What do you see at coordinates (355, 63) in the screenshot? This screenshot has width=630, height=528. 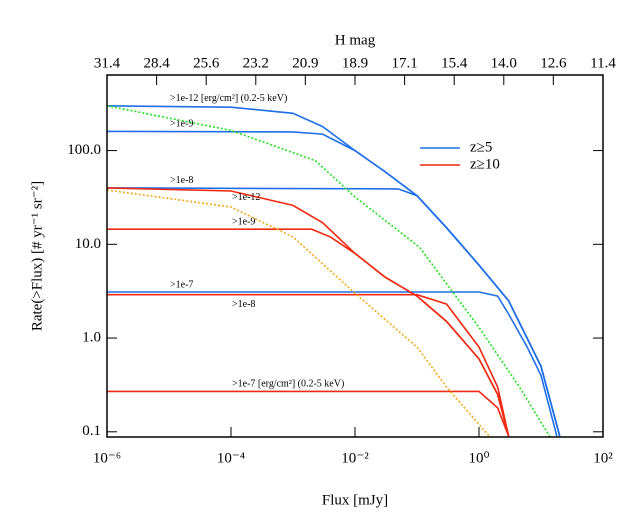 I see `top-tick-label: 18.9` at bounding box center [355, 63].